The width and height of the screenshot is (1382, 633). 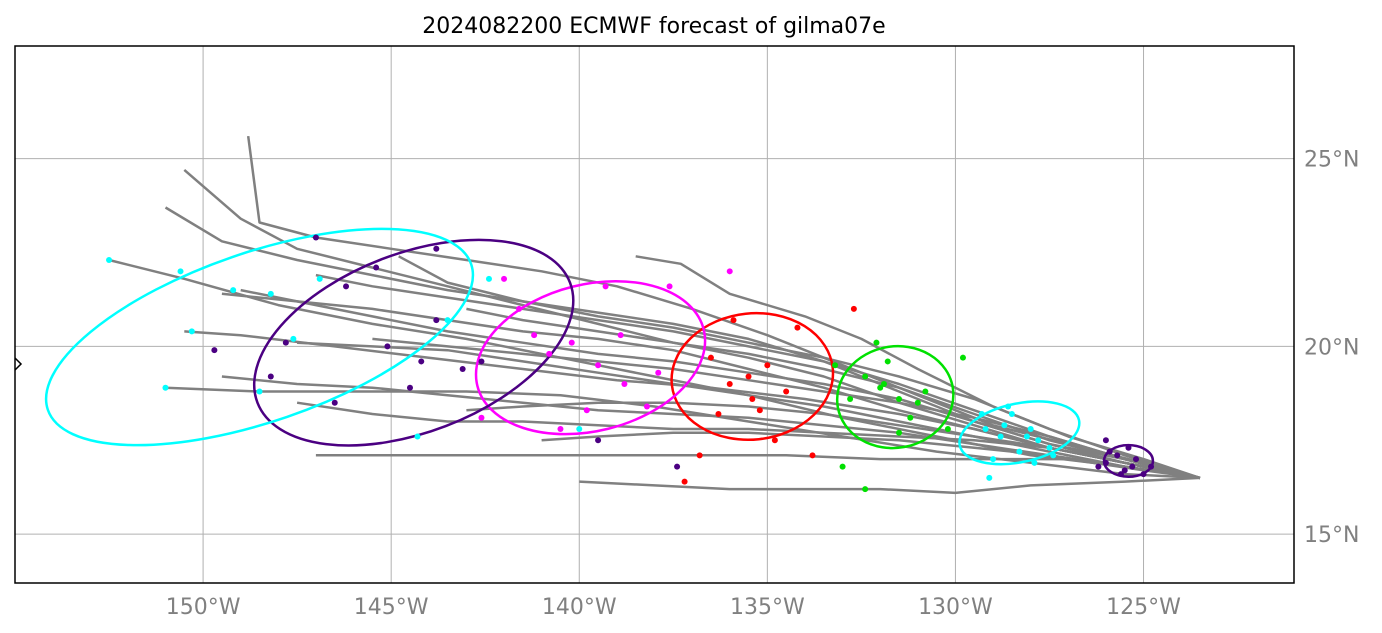 What do you see at coordinates (391, 607) in the screenshot?
I see `x-tick-label: 145°W` at bounding box center [391, 607].